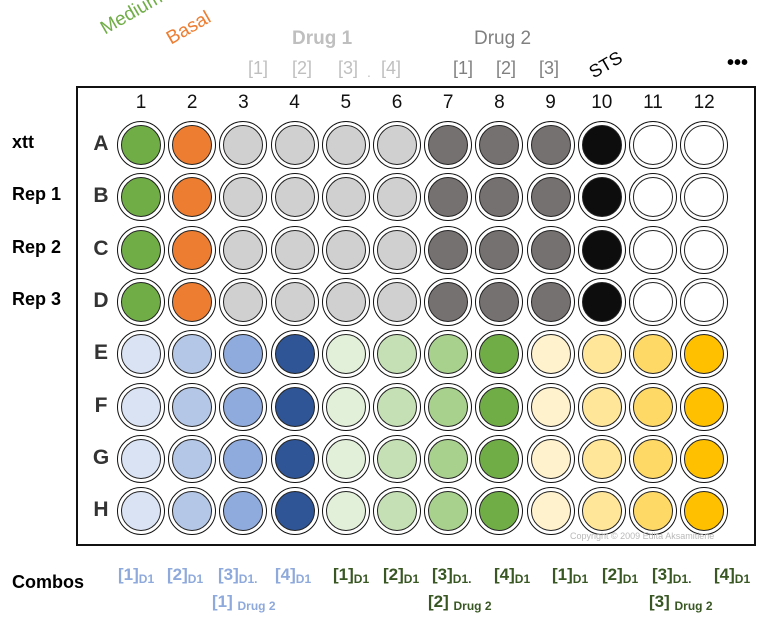 The image size is (781, 625). What do you see at coordinates (302, 68) in the screenshot?
I see `drug1-conc-2: [2]` at bounding box center [302, 68].